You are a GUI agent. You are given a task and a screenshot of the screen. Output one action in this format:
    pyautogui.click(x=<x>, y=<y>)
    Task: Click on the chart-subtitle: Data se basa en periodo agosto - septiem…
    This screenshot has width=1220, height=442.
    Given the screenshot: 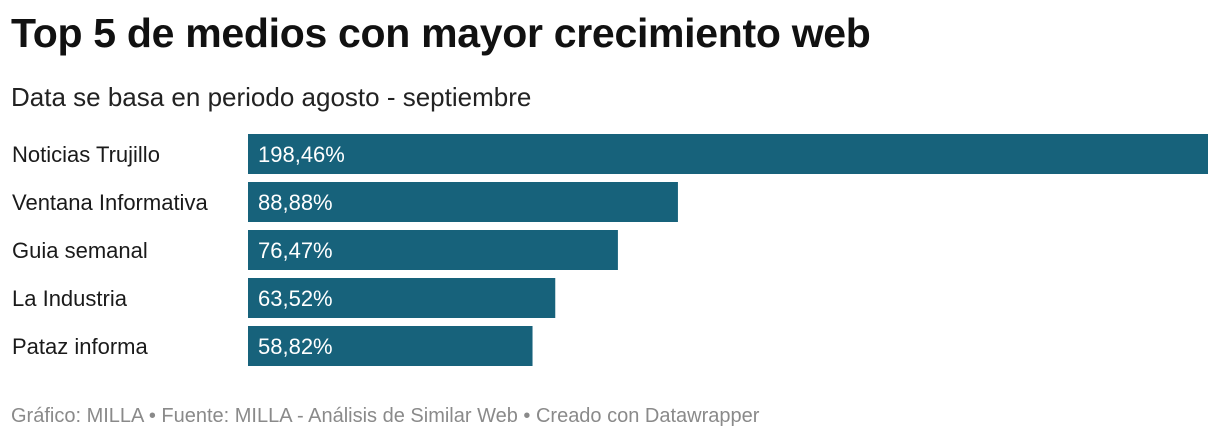 What is the action you would take?
    pyautogui.click(x=271, y=97)
    